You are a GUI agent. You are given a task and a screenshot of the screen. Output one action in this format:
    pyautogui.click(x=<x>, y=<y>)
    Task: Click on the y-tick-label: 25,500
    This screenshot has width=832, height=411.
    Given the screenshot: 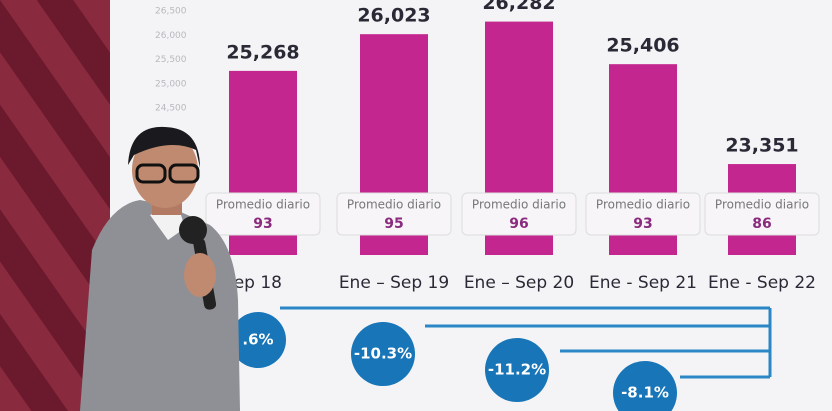 What is the action you would take?
    pyautogui.click(x=171, y=60)
    